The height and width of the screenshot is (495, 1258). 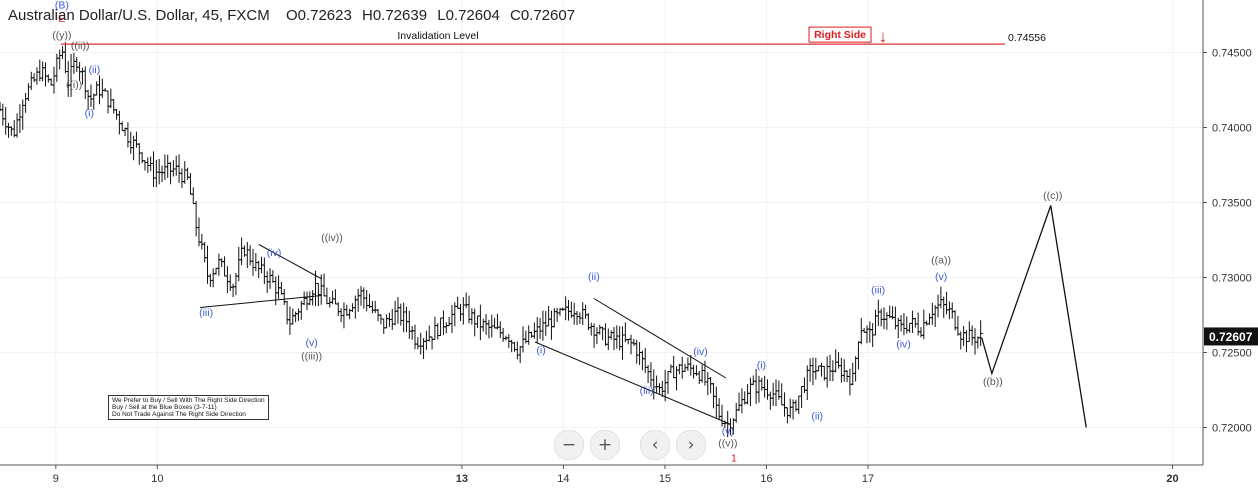 What do you see at coordinates (1172, 479) in the screenshot?
I see `x-tick-label: 20` at bounding box center [1172, 479].